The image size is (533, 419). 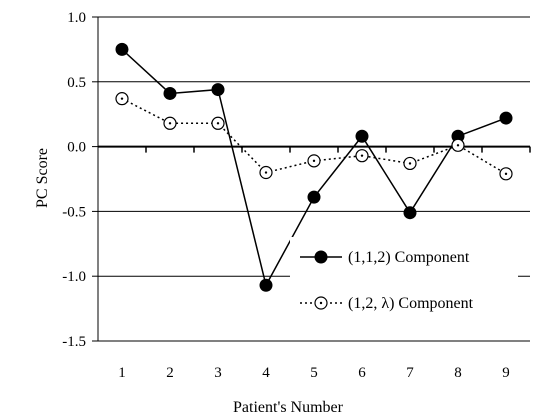 I want to click on legend-label-series-1: (1,1,2) Component, so click(x=409, y=257).